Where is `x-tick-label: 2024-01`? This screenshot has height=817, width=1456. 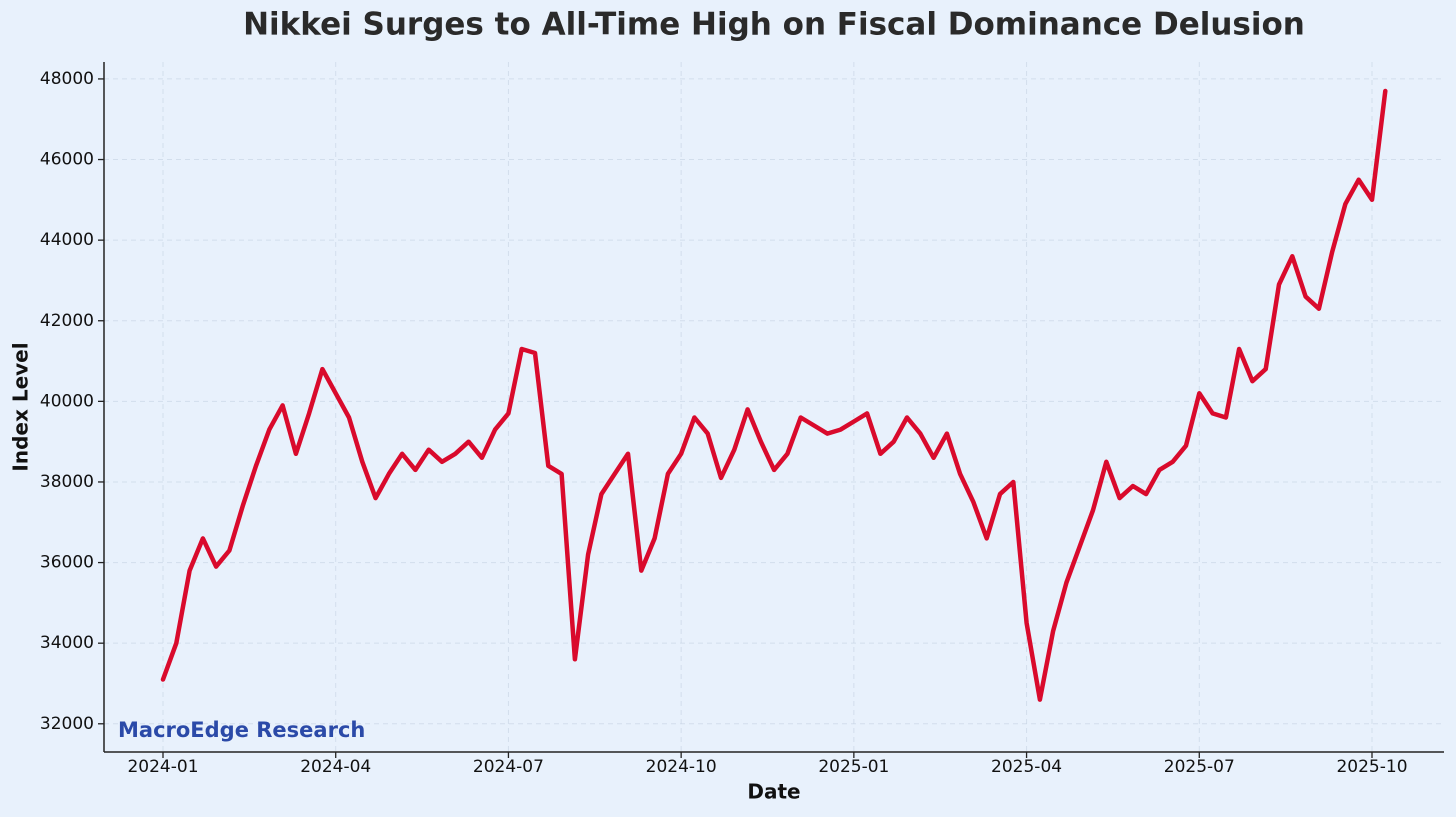
x-tick-label: 2024-01 is located at coordinates (162, 767).